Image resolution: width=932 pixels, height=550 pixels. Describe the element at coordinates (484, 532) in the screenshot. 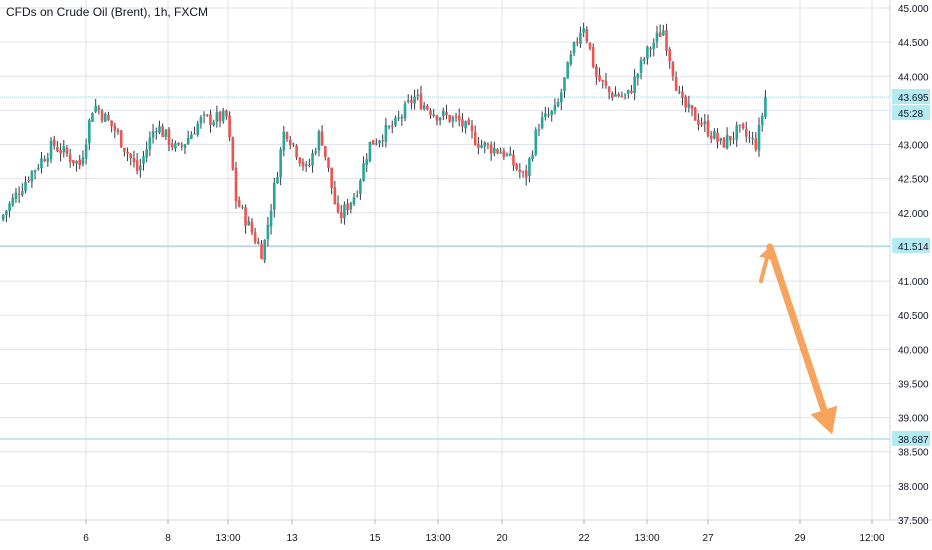

I see `time-axis: 6 8 13:00 13 15 13:00 20 22 13:00 27 29 12:00` at that location.